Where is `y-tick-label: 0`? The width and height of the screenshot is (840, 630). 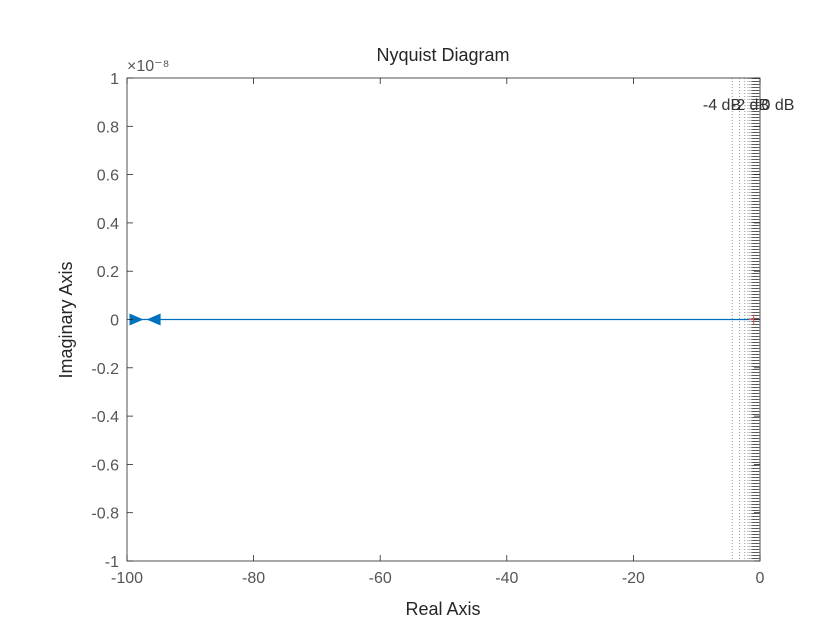
y-tick-label: 0 is located at coordinates (114, 321).